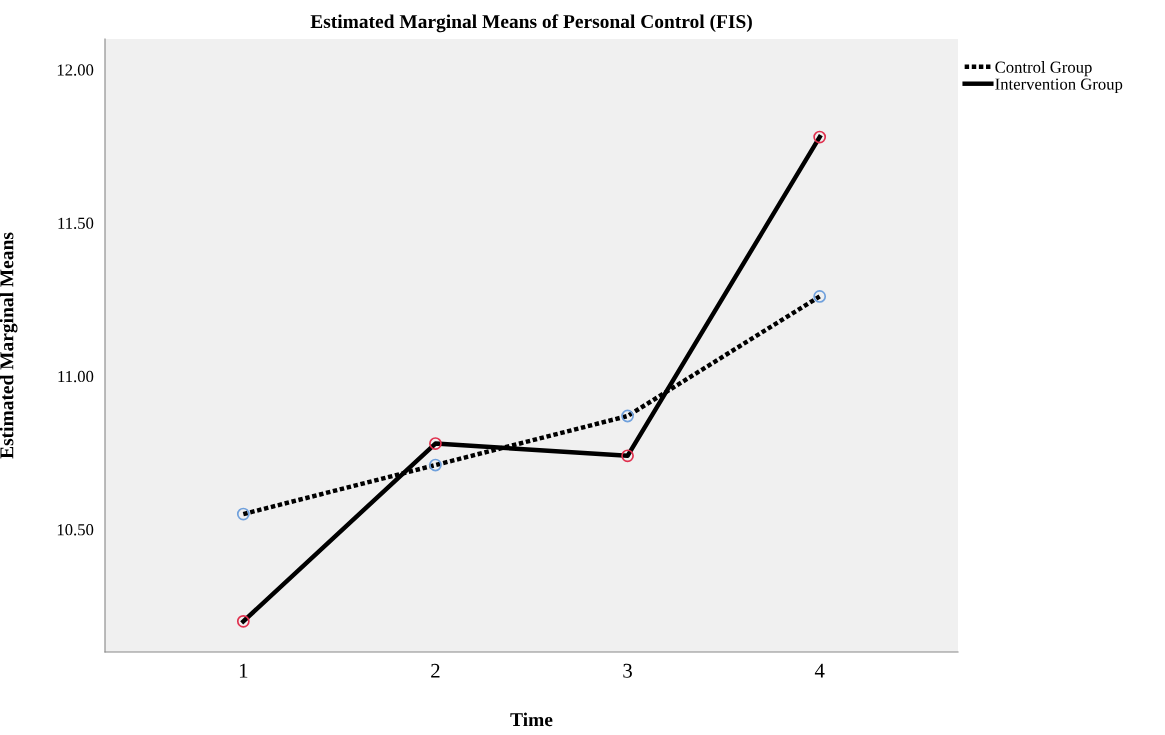 This screenshot has width=1165, height=735. I want to click on legend-label: Intervention Group, so click(1059, 86).